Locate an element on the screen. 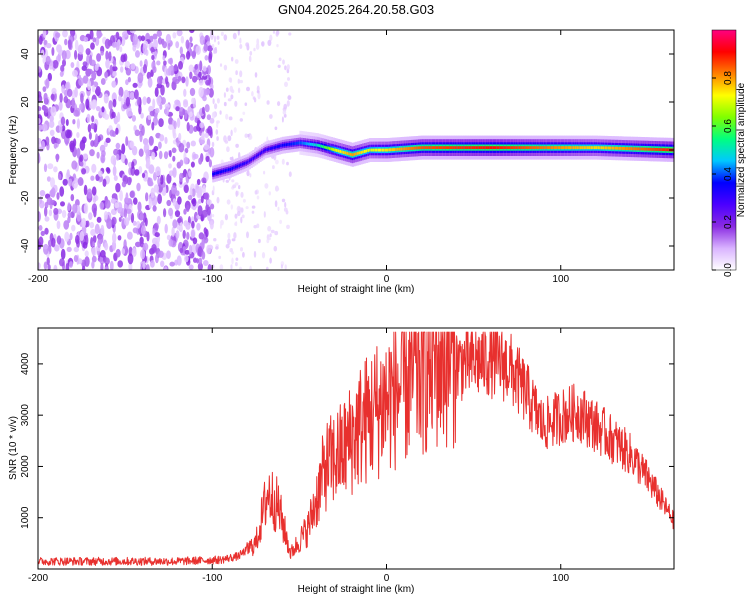  colorbar-ticks: 0.0 0.2 0.4 0.6 0.8 is located at coordinates (723, 174).